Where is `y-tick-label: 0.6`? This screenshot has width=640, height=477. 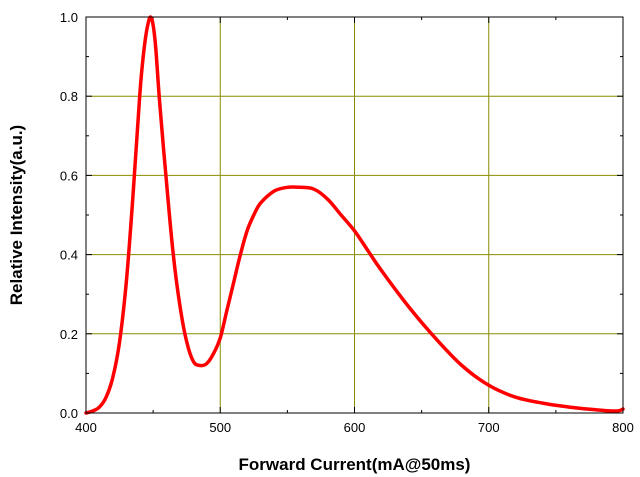 y-tick-label: 0.6 is located at coordinates (69, 175).